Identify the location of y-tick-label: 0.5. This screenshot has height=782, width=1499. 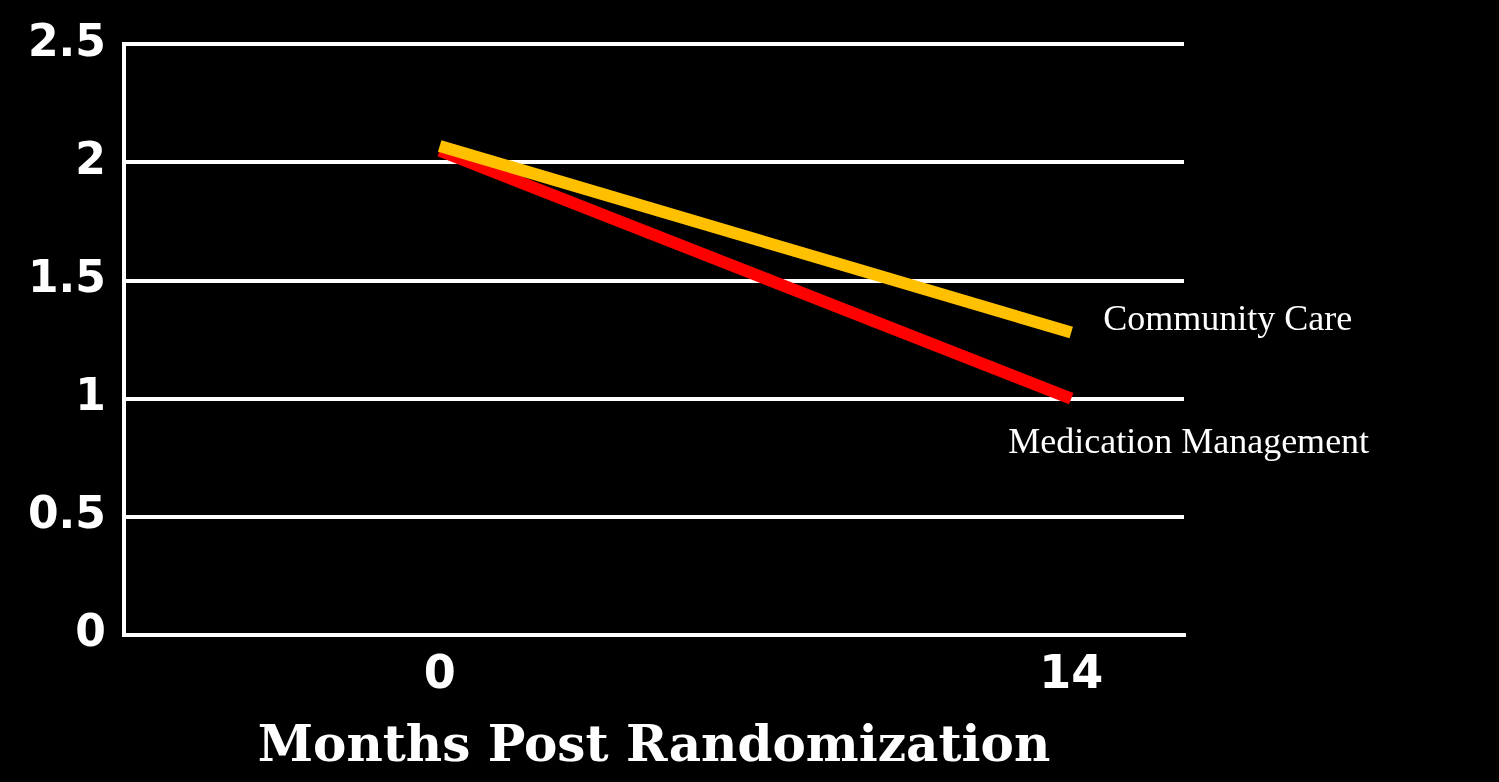
(66, 513).